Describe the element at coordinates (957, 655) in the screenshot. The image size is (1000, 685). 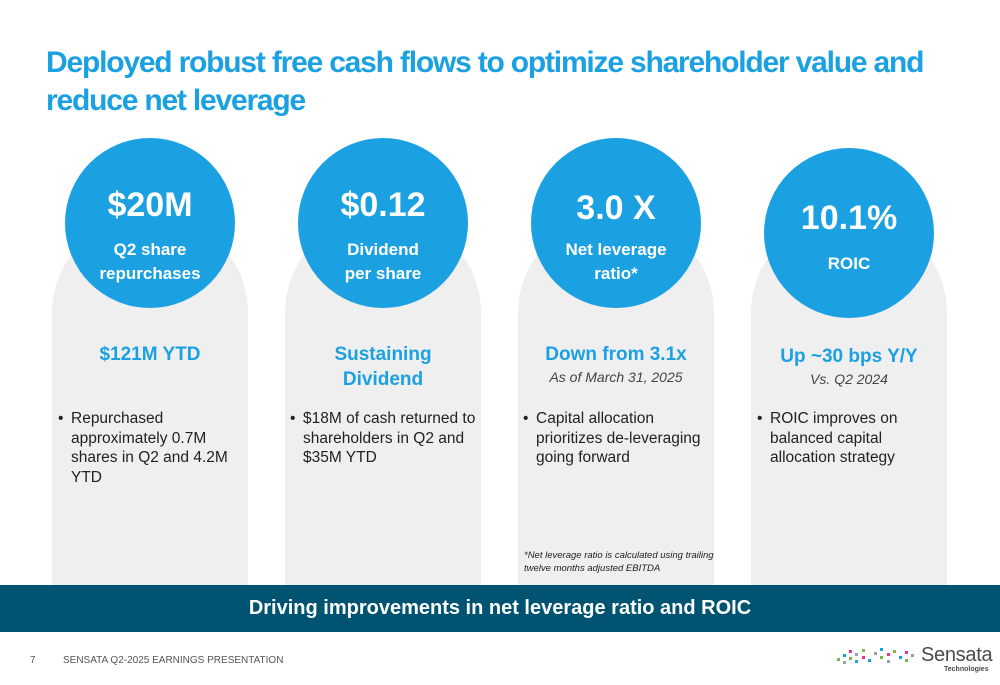
I see `logo-name: Sensata` at that location.